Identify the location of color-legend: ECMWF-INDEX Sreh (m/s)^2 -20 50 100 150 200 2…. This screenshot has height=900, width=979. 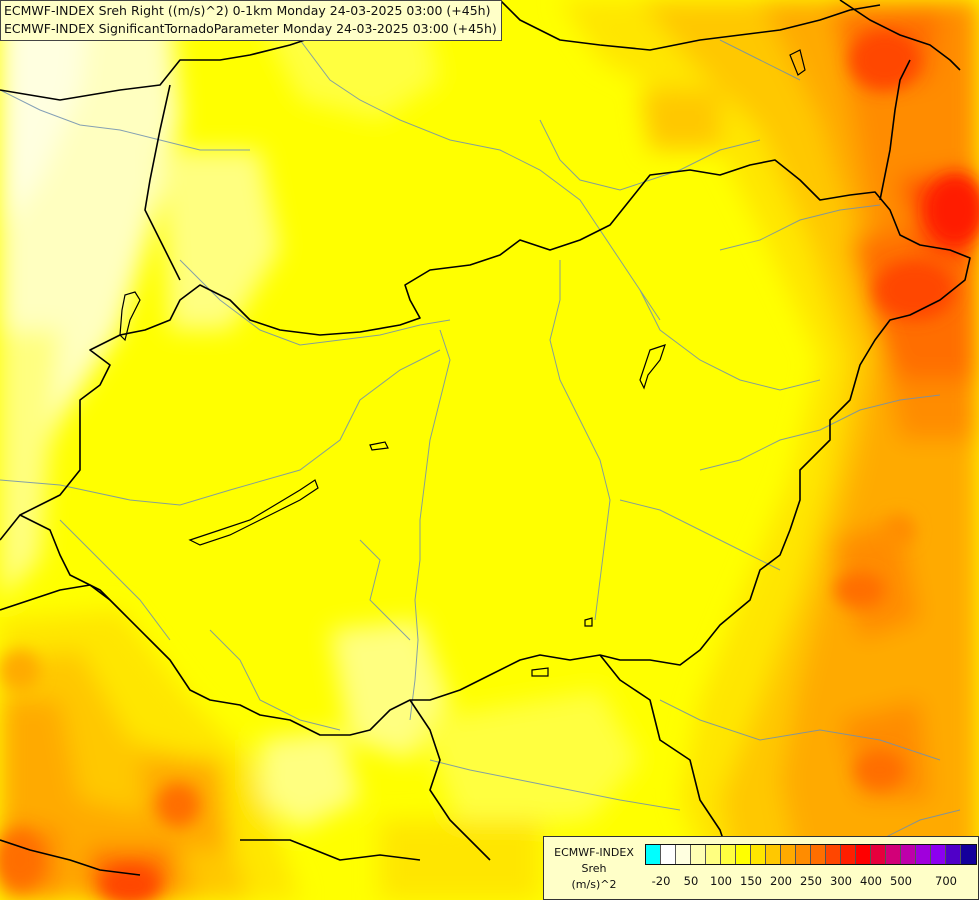
(761, 868).